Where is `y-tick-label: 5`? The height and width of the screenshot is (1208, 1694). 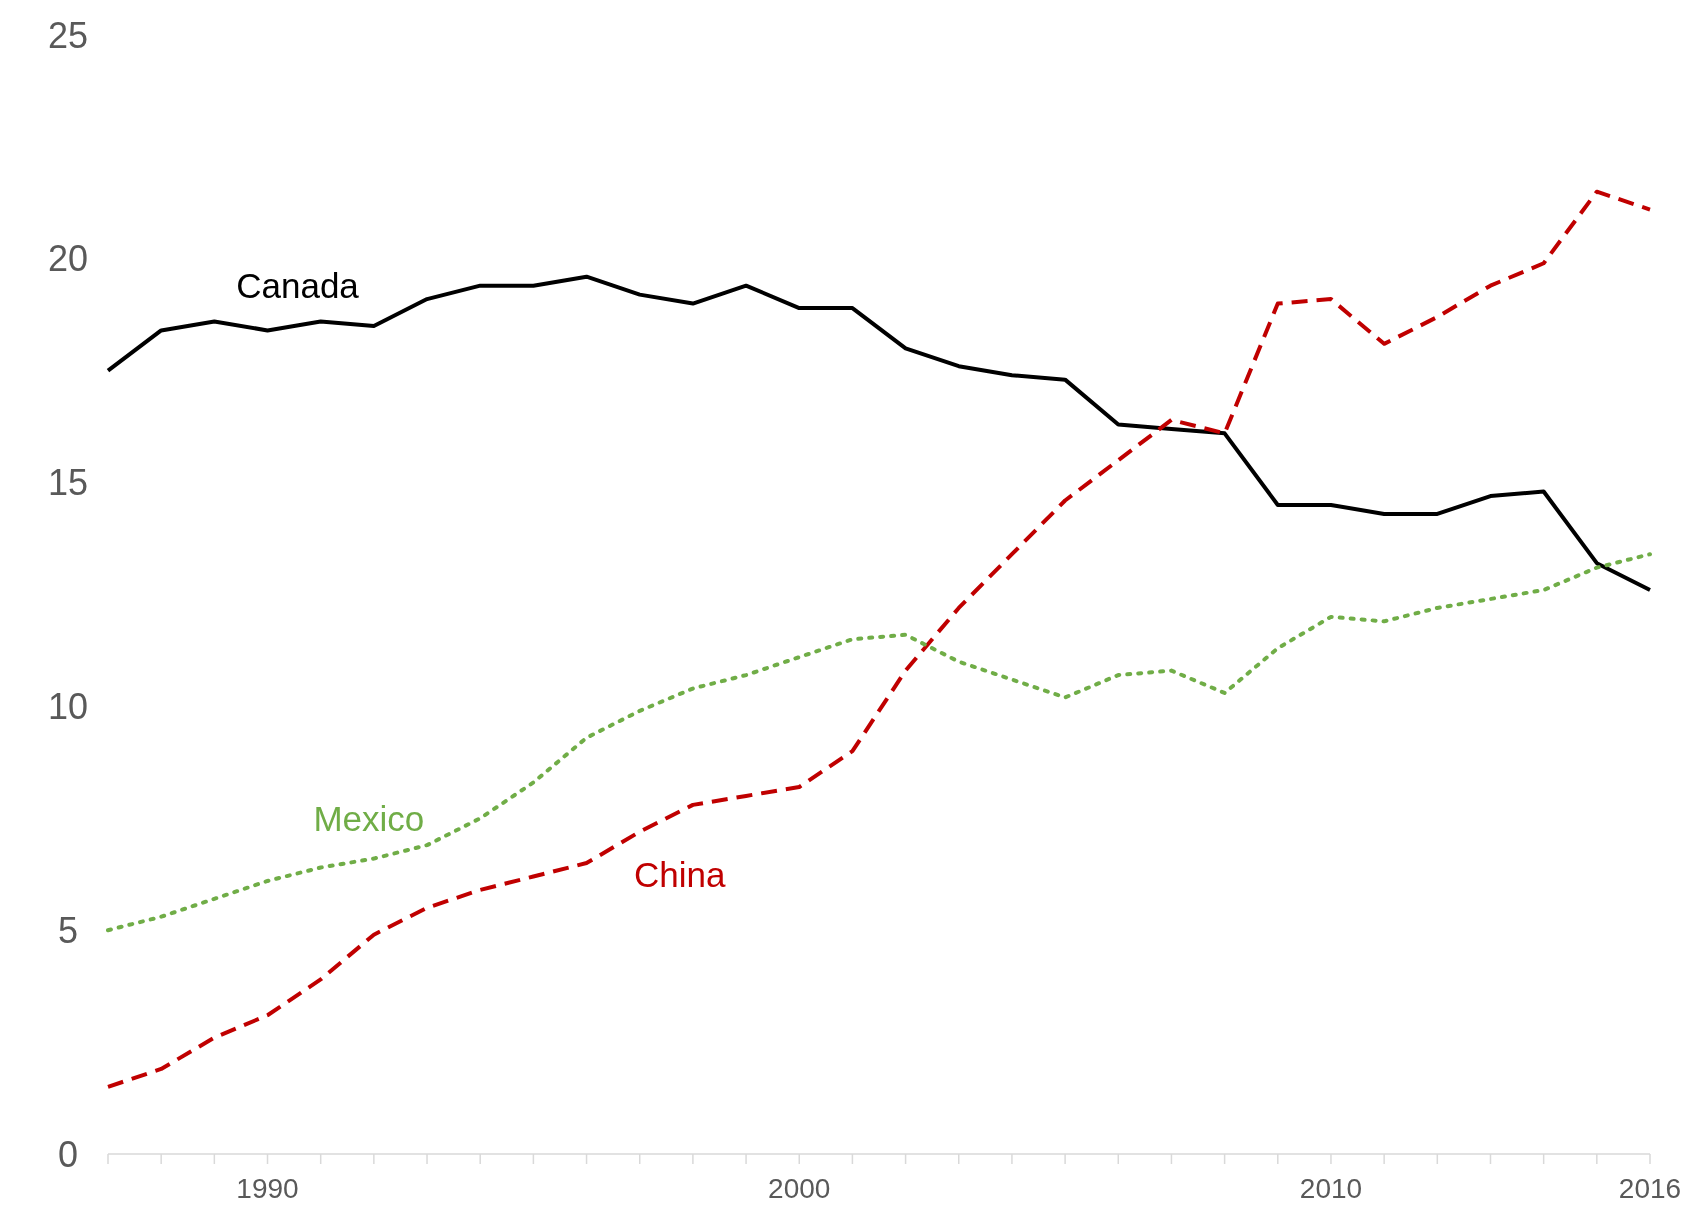
y-tick-label: 5 is located at coordinates (68, 930).